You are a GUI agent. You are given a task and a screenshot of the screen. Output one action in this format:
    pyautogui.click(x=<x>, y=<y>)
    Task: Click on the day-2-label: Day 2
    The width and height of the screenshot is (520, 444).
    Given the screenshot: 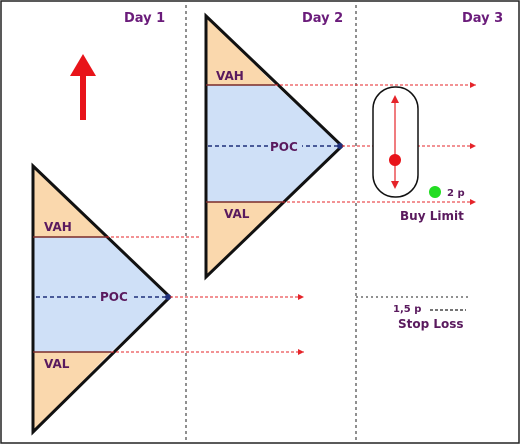 What is the action you would take?
    pyautogui.click(x=322, y=18)
    